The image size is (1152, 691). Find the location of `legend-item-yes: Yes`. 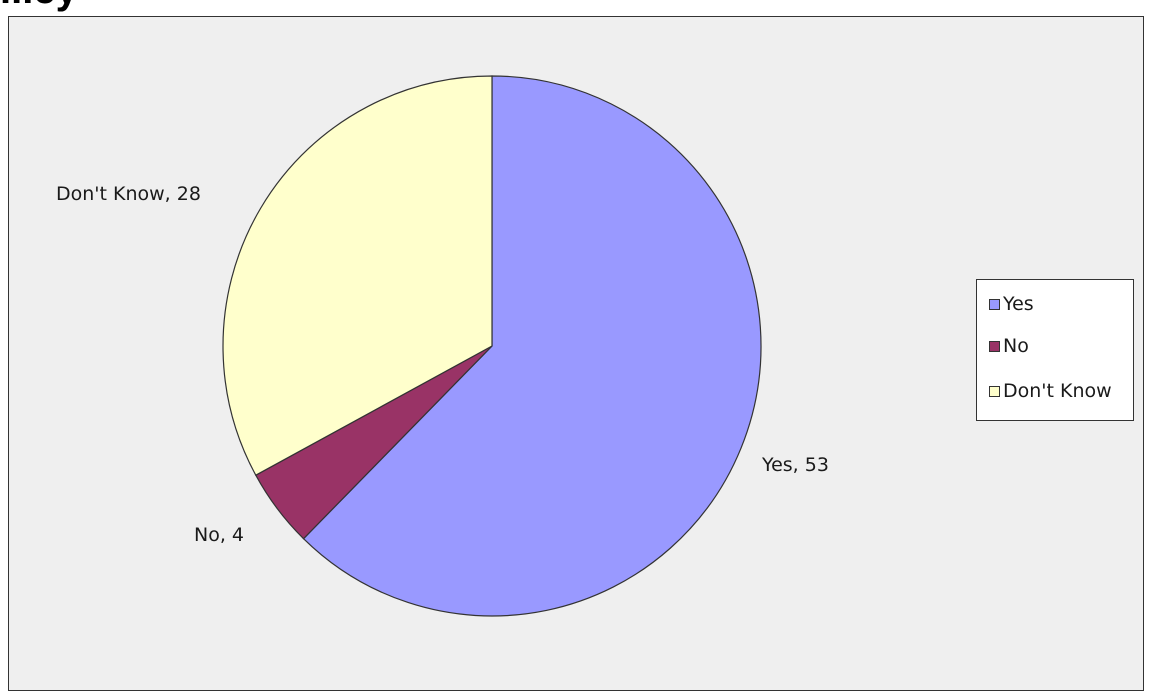

legend-item-yes: Yes is located at coordinates (1011, 304).